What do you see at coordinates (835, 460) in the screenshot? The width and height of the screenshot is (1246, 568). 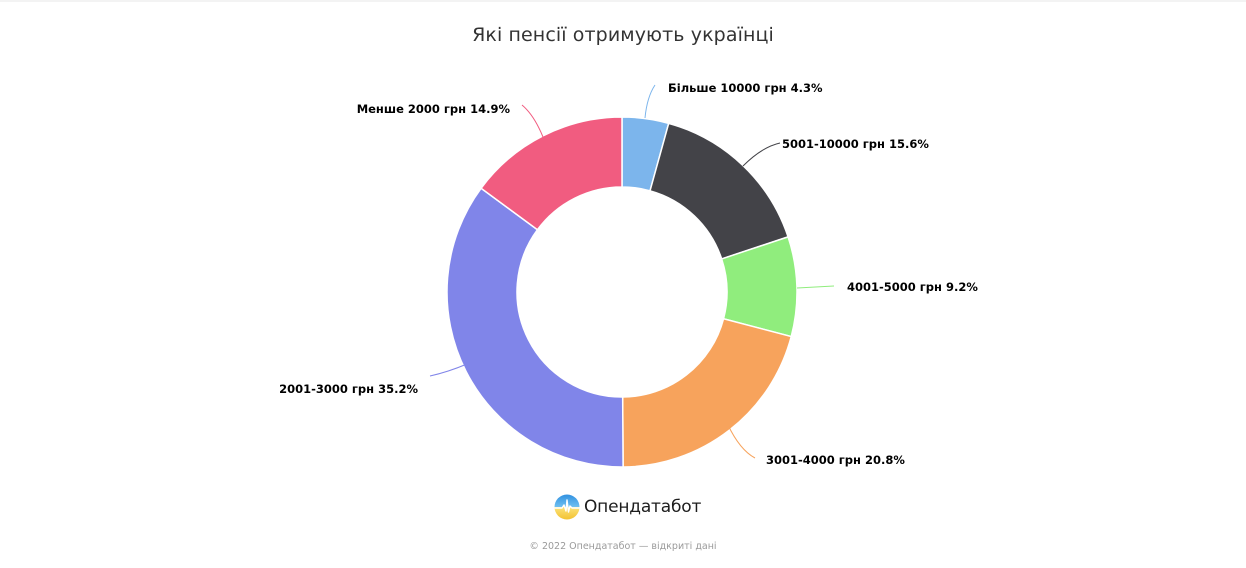 I see `data-label-3001-4000: 3001-4000 грн 20.8%` at bounding box center [835, 460].